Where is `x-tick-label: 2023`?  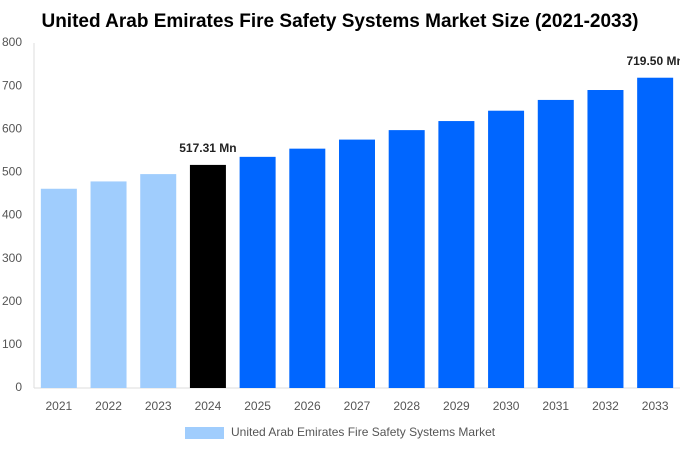 x-tick-label: 2023 is located at coordinates (158, 406).